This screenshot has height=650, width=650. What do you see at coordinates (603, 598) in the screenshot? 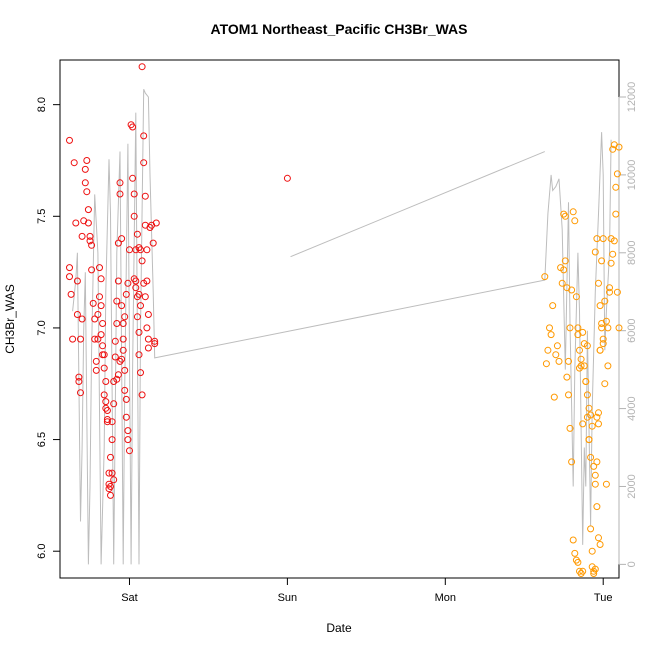
I see `x-tick-label: Tue` at bounding box center [603, 598].